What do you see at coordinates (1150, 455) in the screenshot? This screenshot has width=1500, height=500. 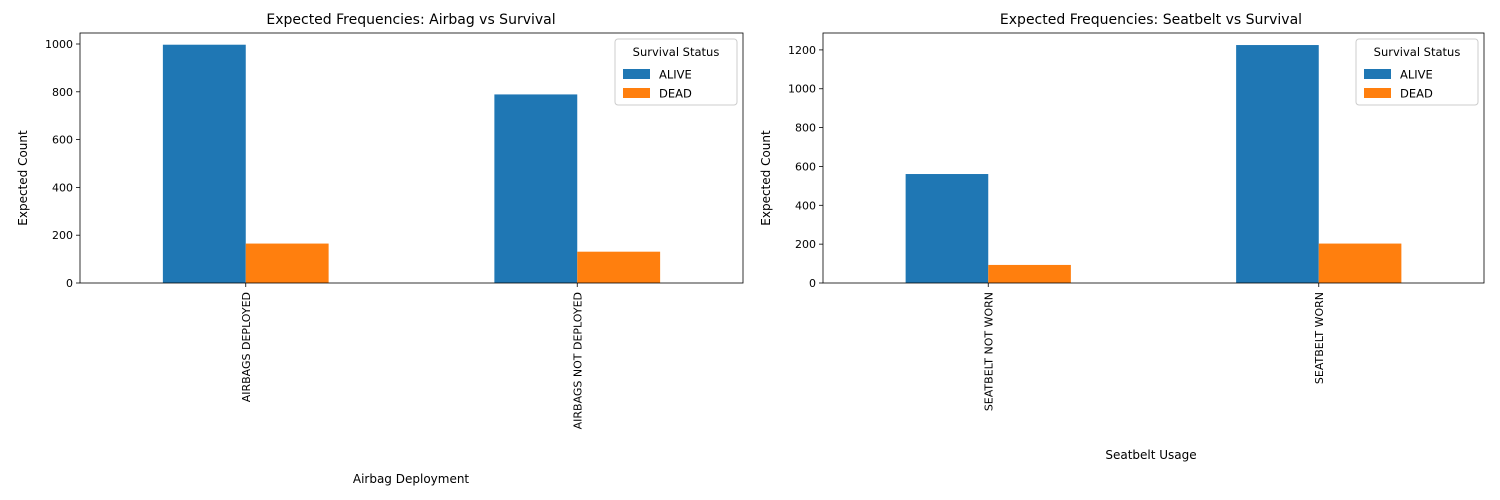 I see `x-axis-label-seatbelt: Seatbelt Usage` at bounding box center [1150, 455].